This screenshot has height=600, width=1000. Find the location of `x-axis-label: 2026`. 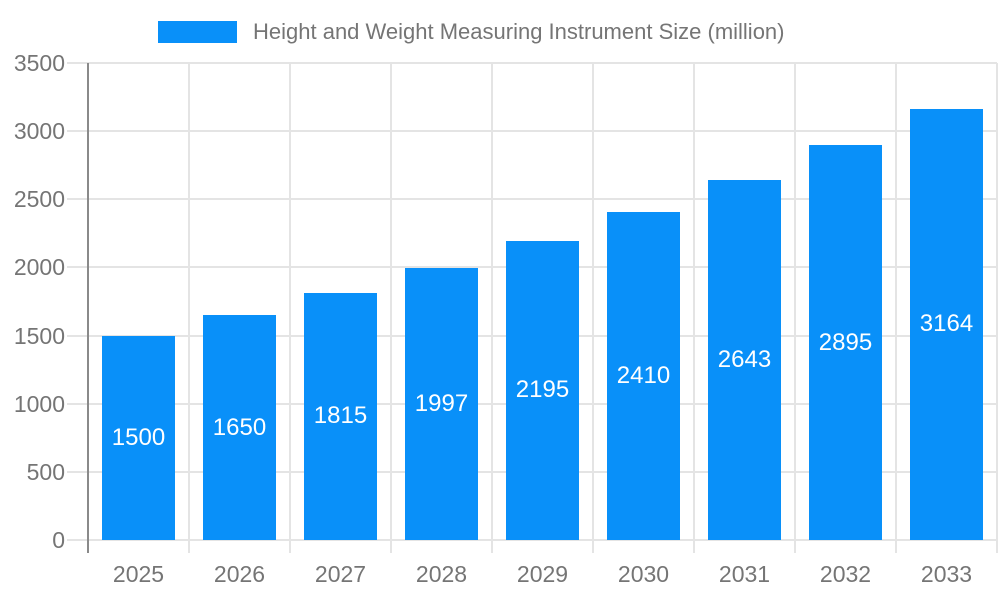

x-axis-label: 2026 is located at coordinates (239, 574).